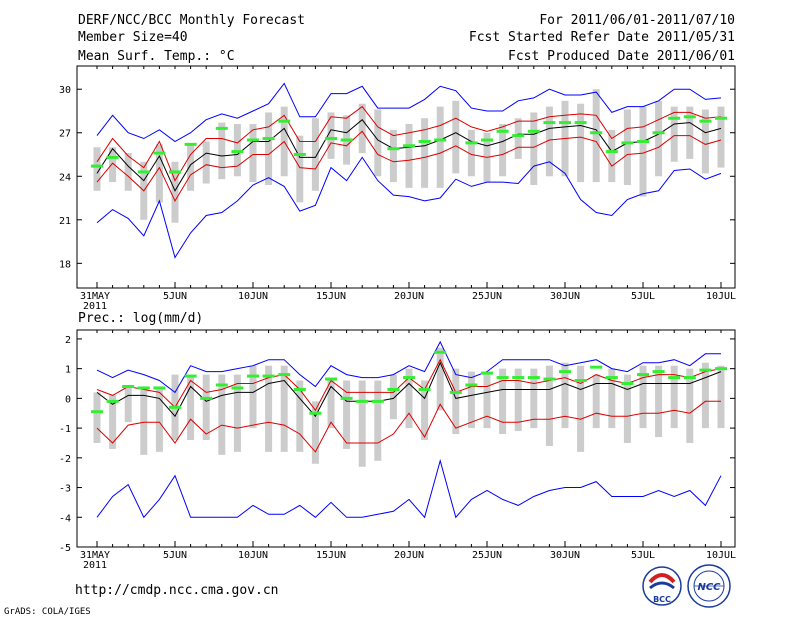  What do you see at coordinates (65, 134) in the screenshot?
I see `y-tick-label: 27` at bounding box center [65, 134].